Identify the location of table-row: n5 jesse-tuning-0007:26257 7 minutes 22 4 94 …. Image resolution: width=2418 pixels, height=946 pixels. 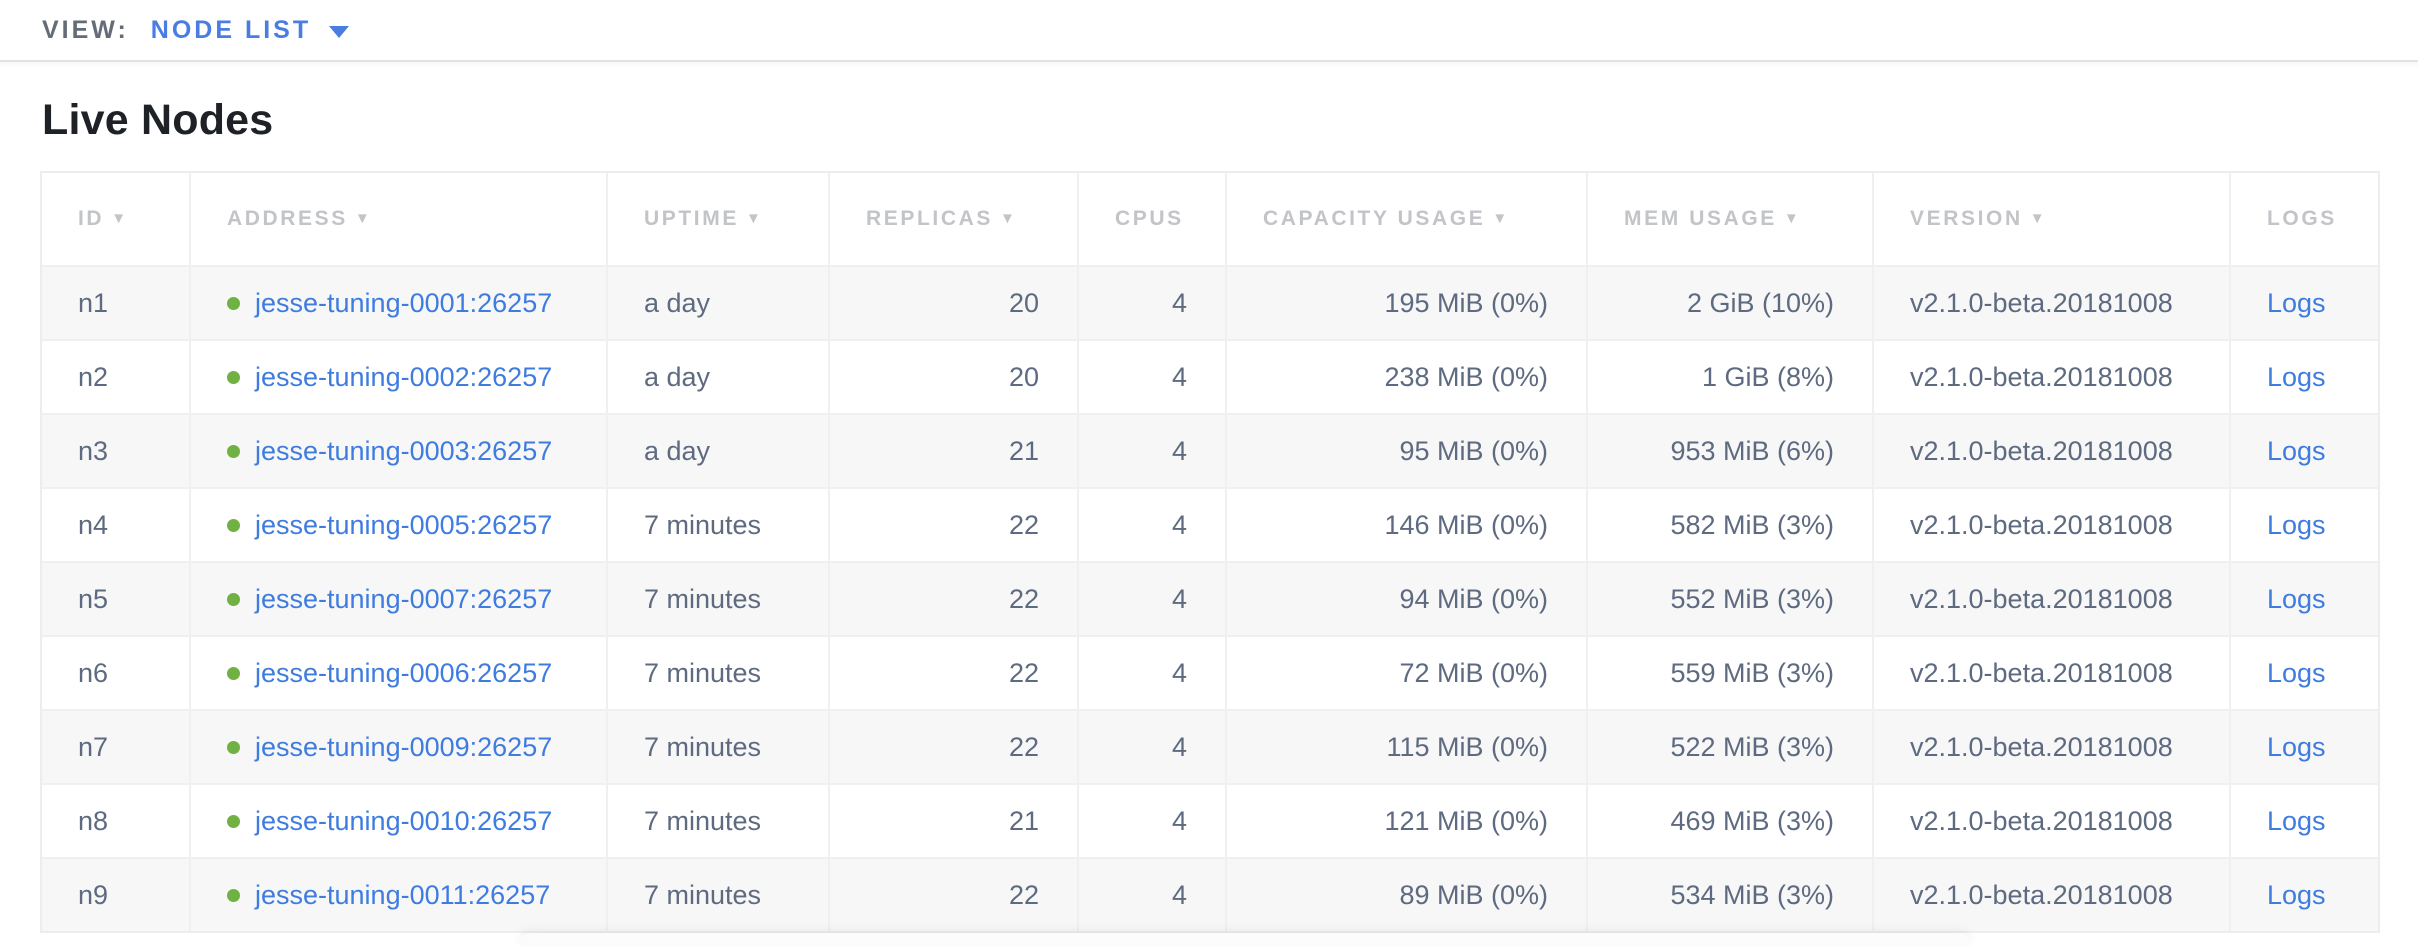
(1210, 598).